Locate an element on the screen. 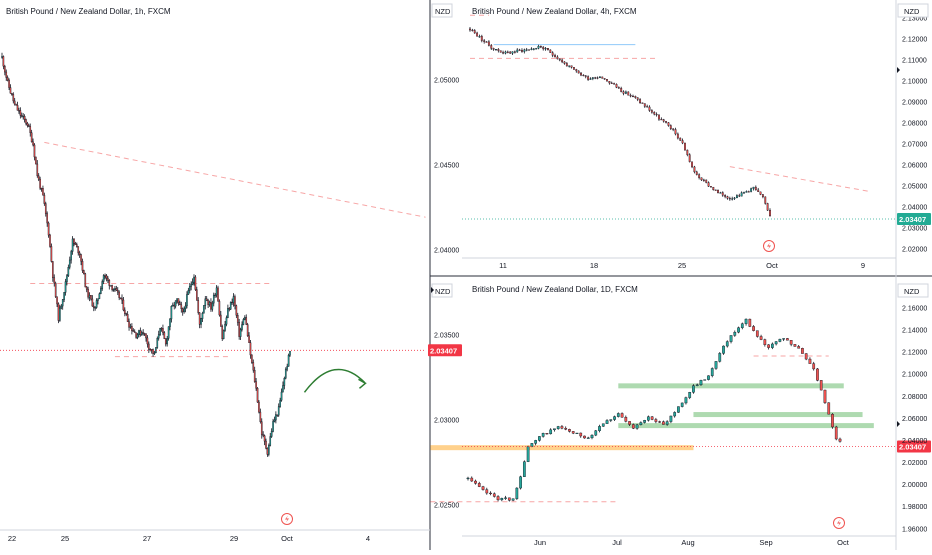  d1-current-price-label: 2.03407 is located at coordinates (912, 446).